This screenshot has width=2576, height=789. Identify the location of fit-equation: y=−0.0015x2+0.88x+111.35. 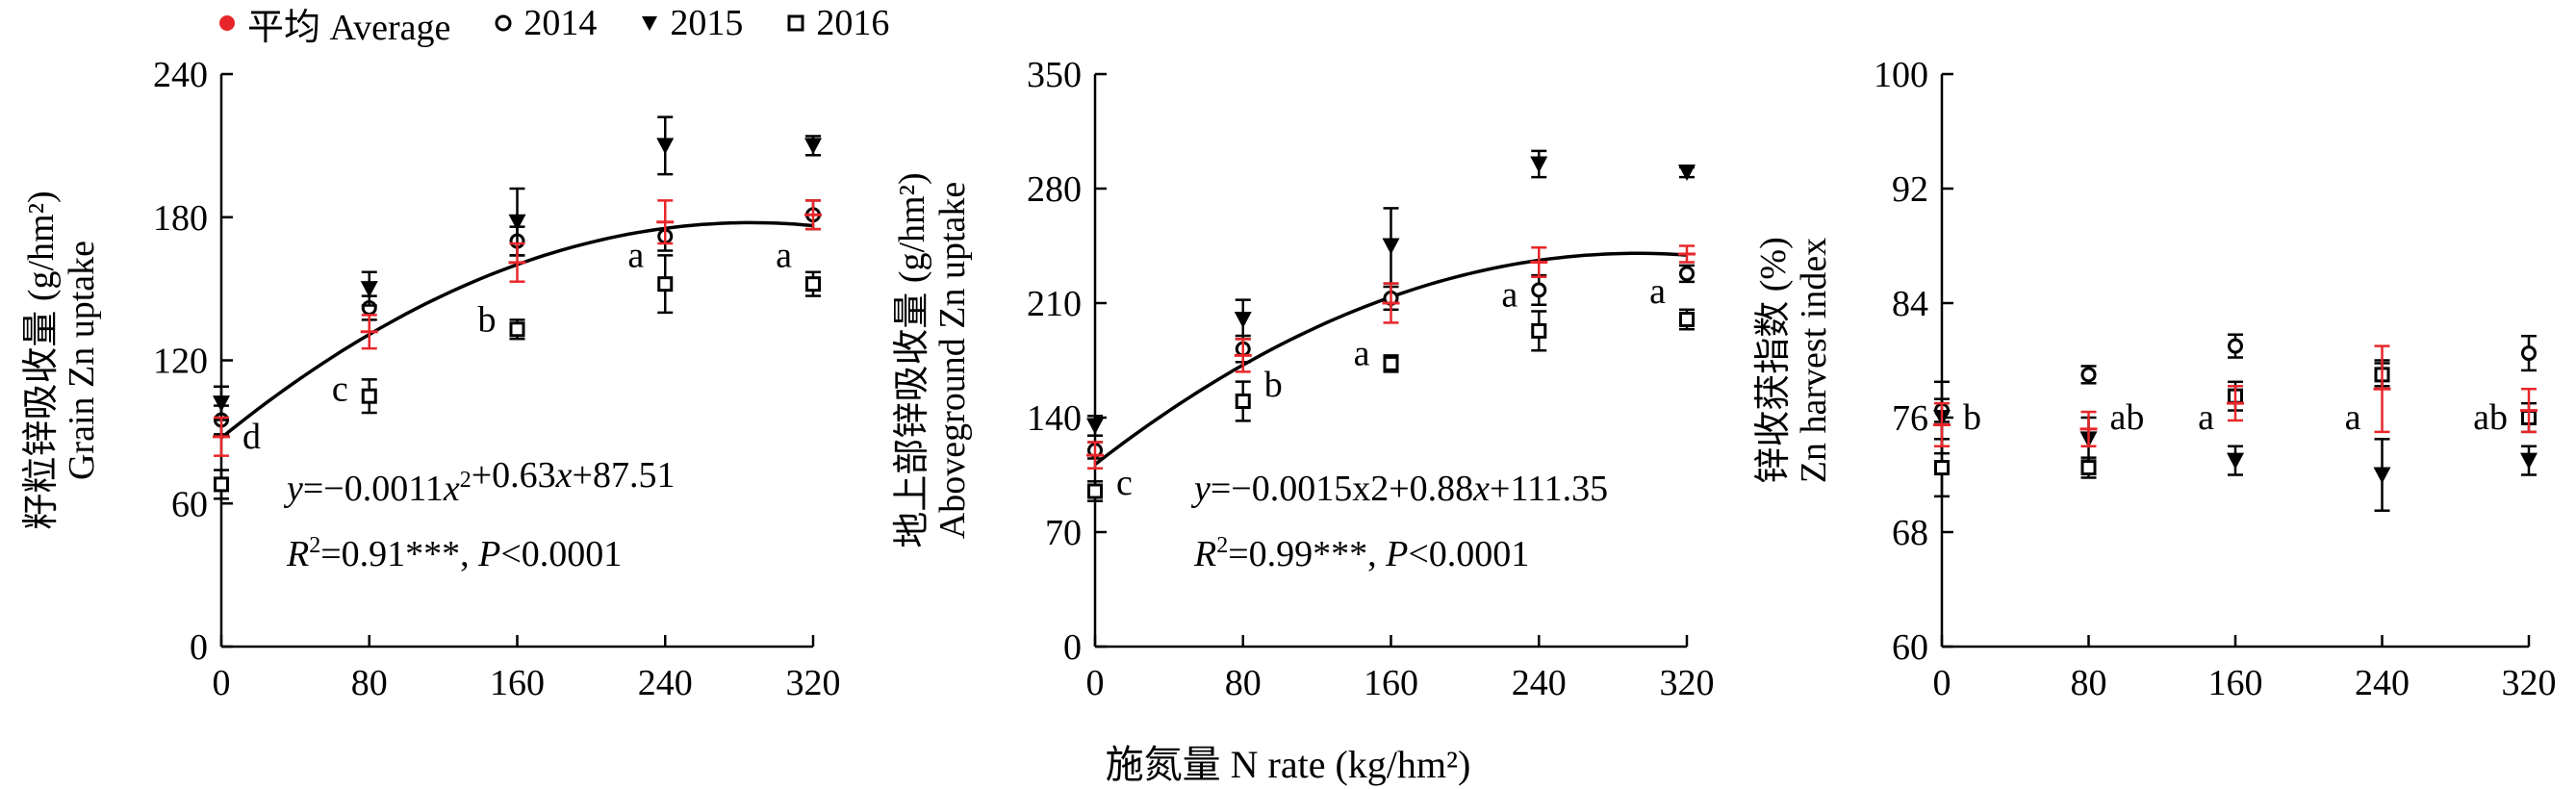
(1399, 489).